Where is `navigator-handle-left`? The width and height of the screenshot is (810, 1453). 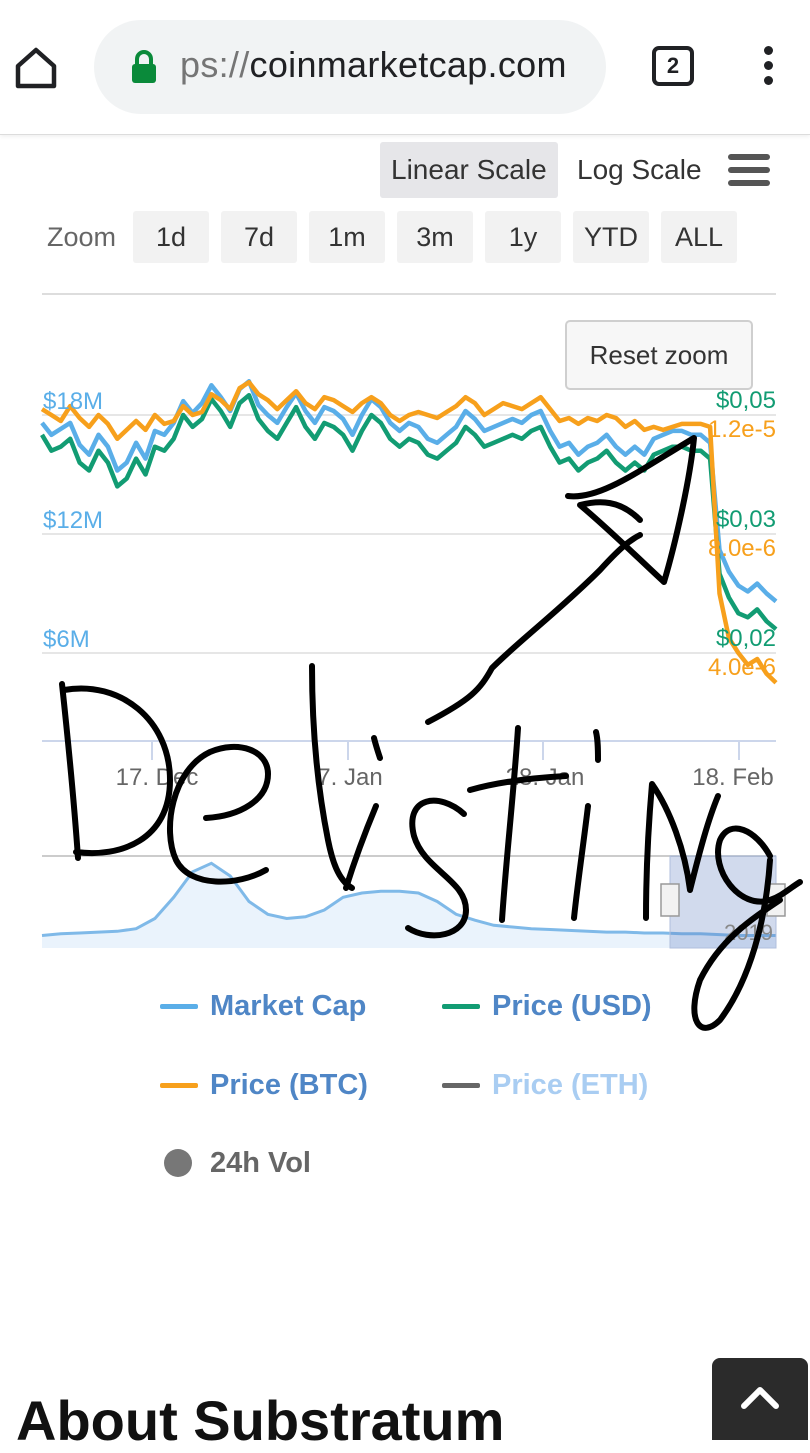 navigator-handle-left is located at coordinates (670, 900).